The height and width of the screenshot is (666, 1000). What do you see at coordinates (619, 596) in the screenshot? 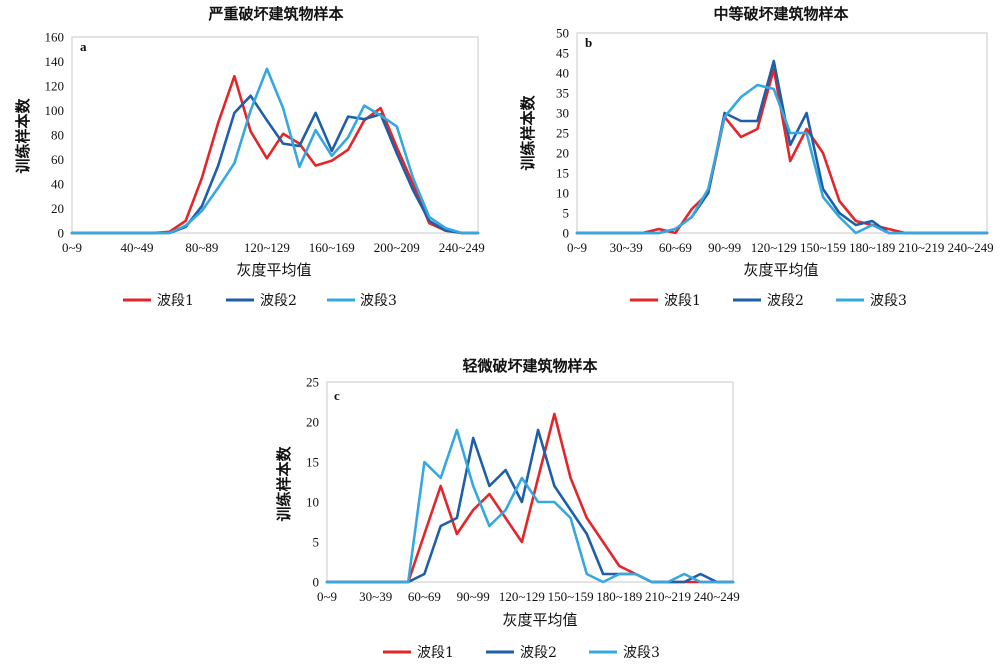
I see `x-tick-label: 180~189` at bounding box center [619, 596].